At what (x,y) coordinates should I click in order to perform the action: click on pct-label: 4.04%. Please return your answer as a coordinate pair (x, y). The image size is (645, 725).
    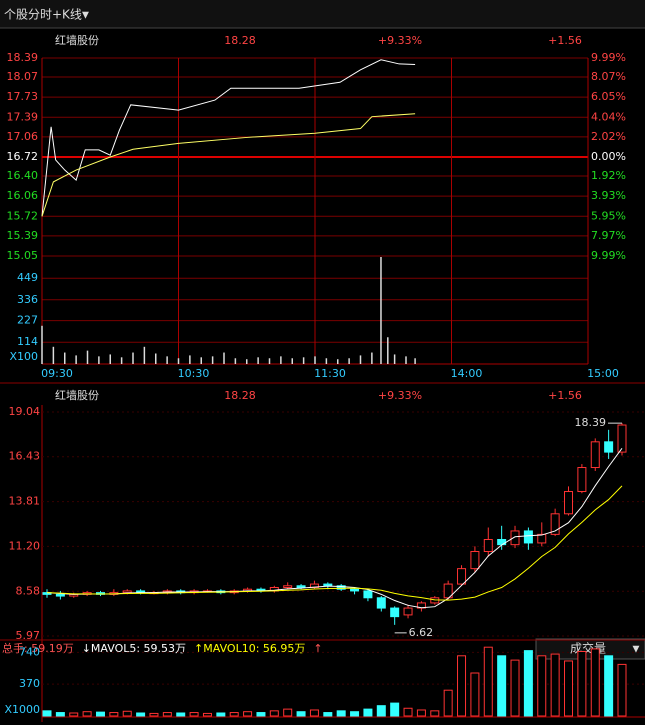
    Looking at the image, I should click on (608, 116).